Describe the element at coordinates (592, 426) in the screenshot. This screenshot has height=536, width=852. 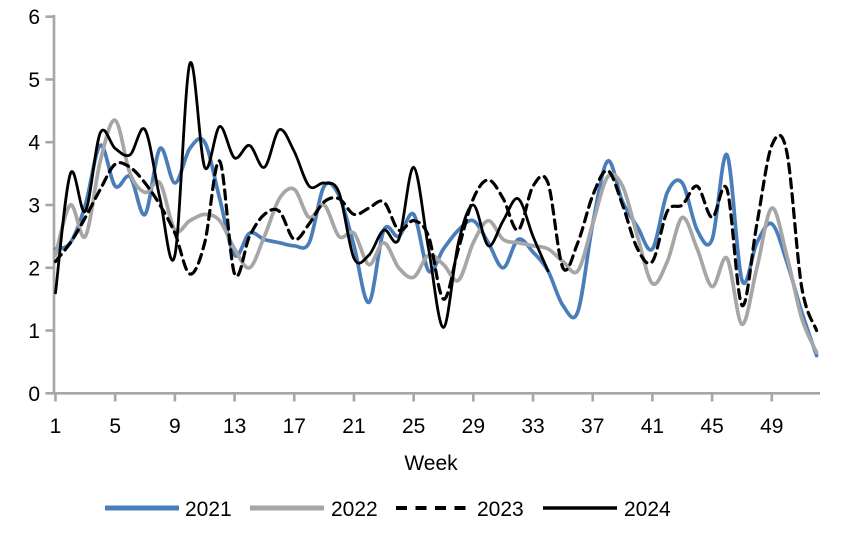
I see `x-tick-label: 37` at that location.